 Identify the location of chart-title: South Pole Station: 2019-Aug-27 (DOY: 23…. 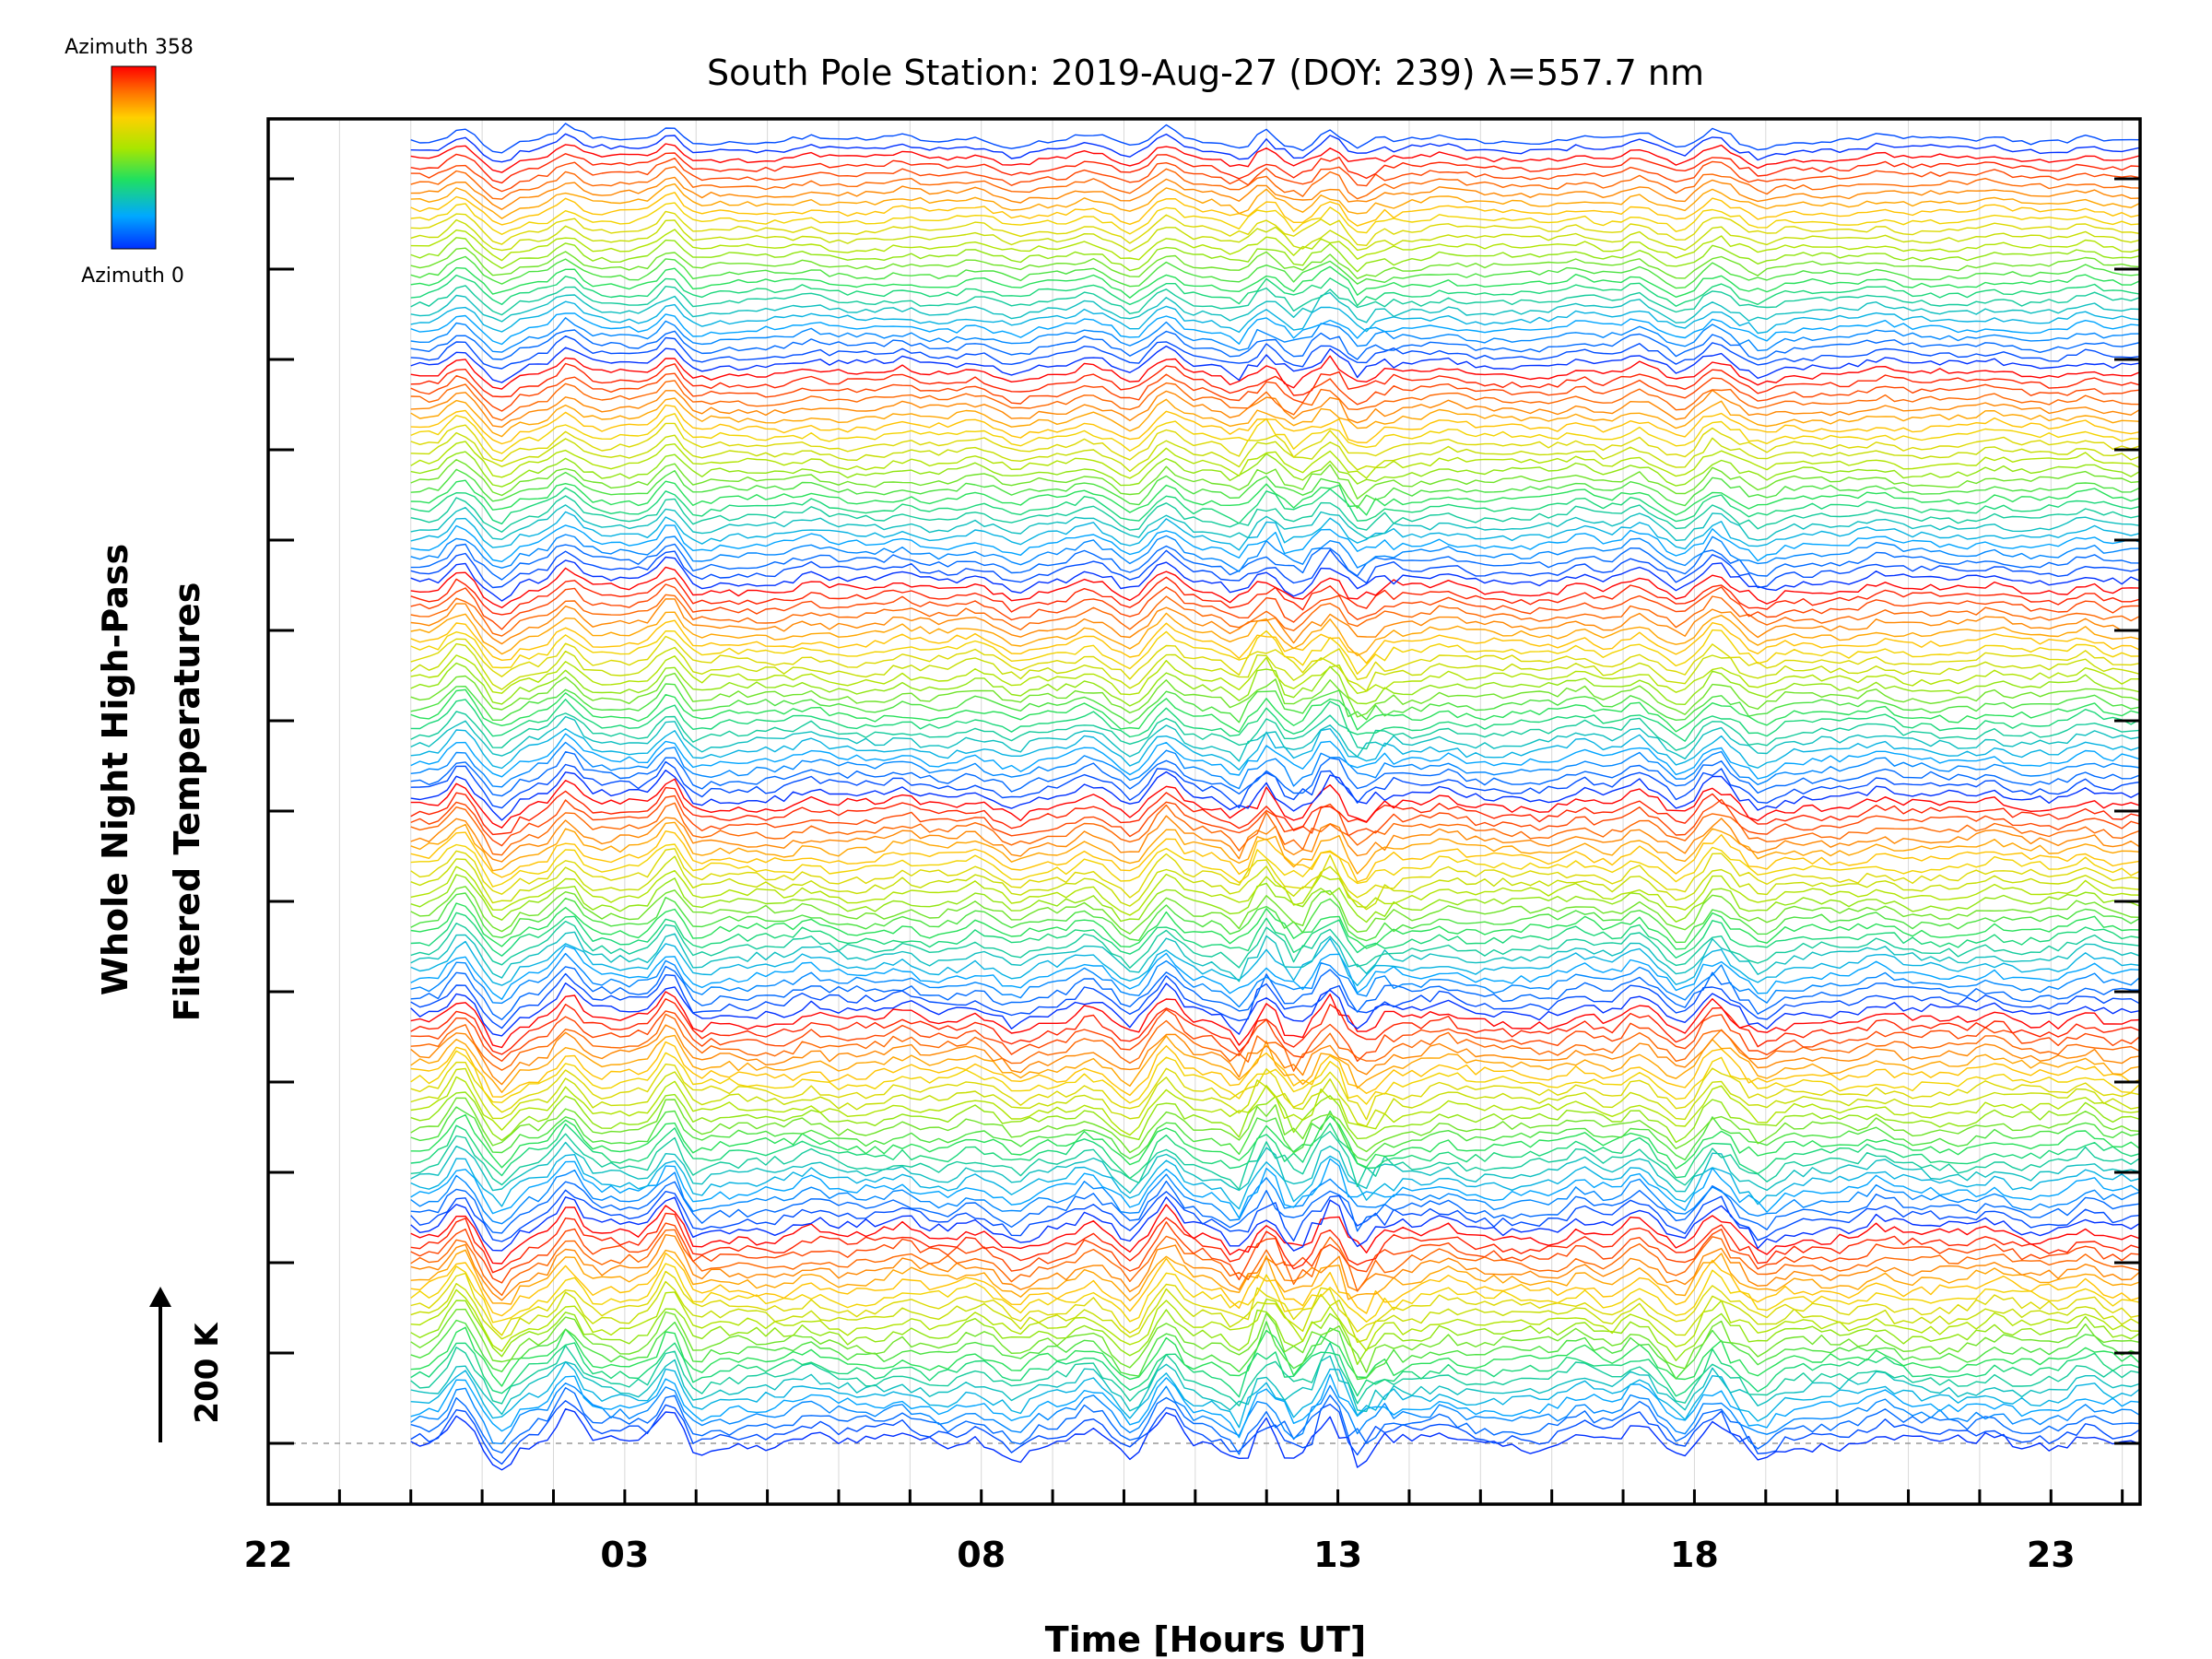
(1205, 73).